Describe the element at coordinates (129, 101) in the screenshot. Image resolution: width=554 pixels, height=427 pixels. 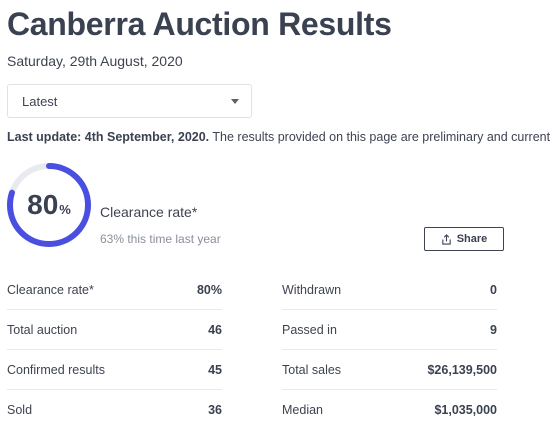
I see `results-period-select: Latest` at that location.